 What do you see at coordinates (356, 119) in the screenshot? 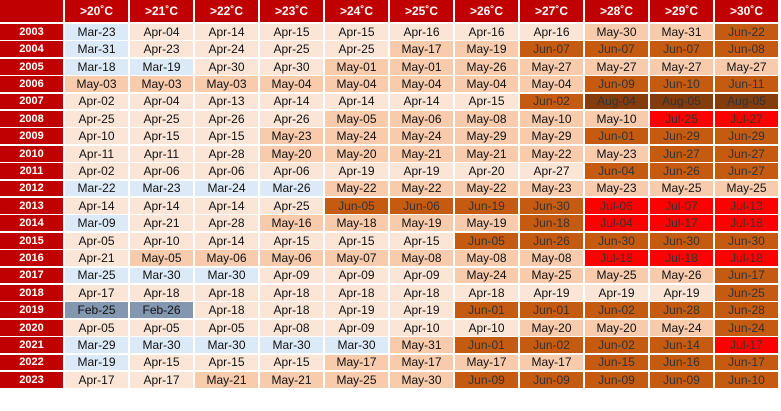
I see `date-cell: May-05` at bounding box center [356, 119].